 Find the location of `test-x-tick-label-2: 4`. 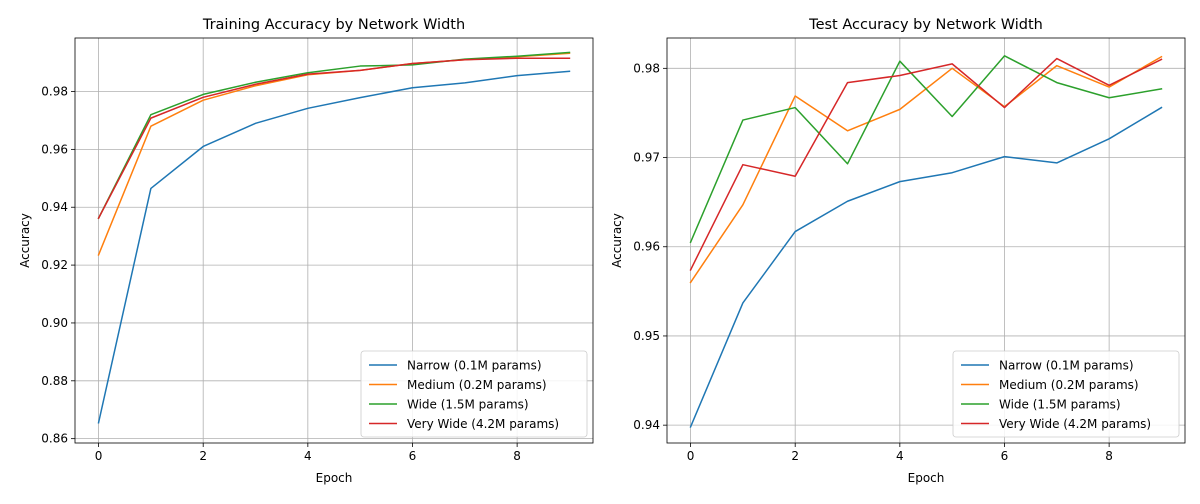

test-x-tick-label-2: 4 is located at coordinates (900, 456).